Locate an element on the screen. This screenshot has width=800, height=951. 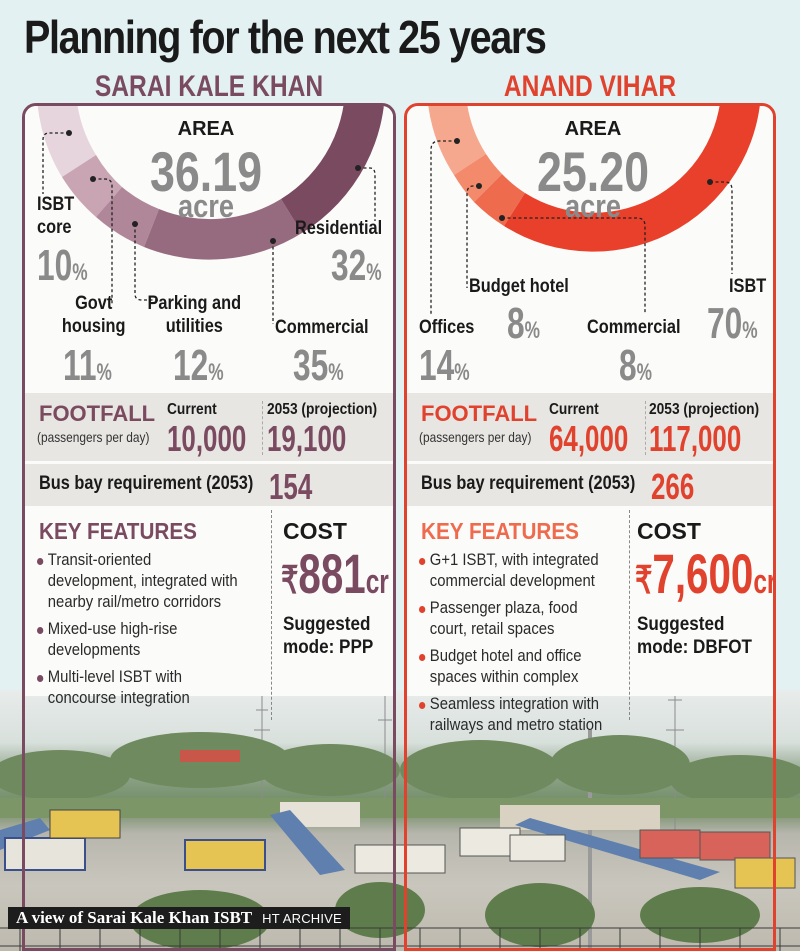
footfall-current-value: 10,000 is located at coordinates (207, 438).